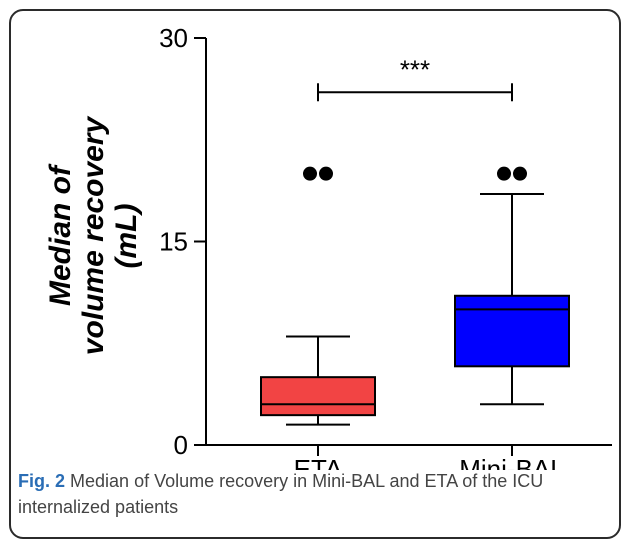  Describe the element at coordinates (512, 286) in the screenshot. I see `box-mini-bal` at that location.